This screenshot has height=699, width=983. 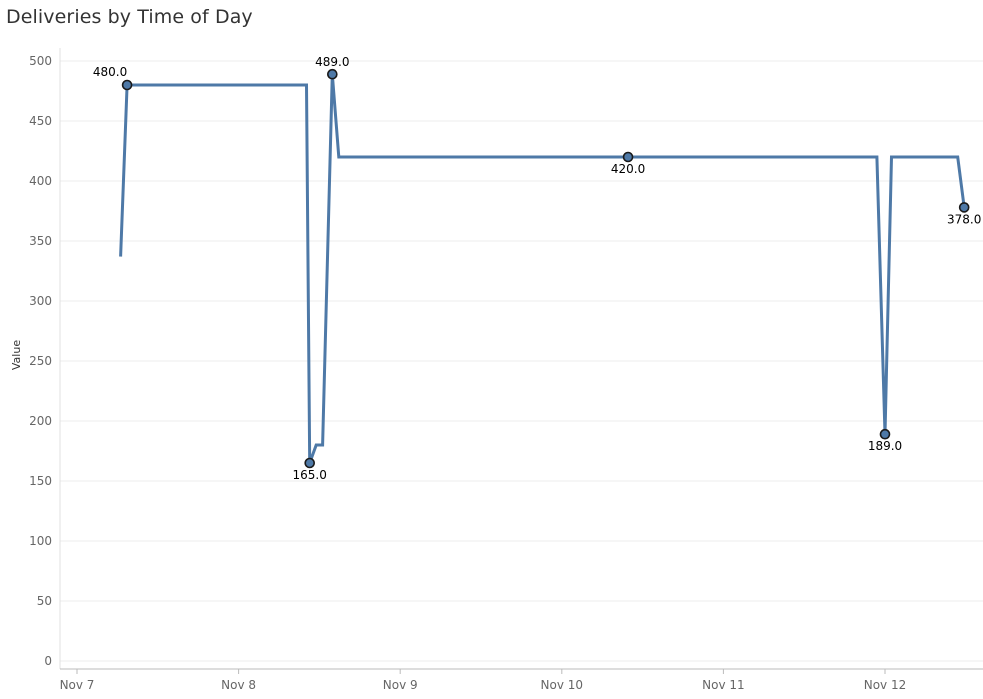 What do you see at coordinates (40, 361) in the screenshot?
I see `y-tick-label: 250` at bounding box center [40, 361].